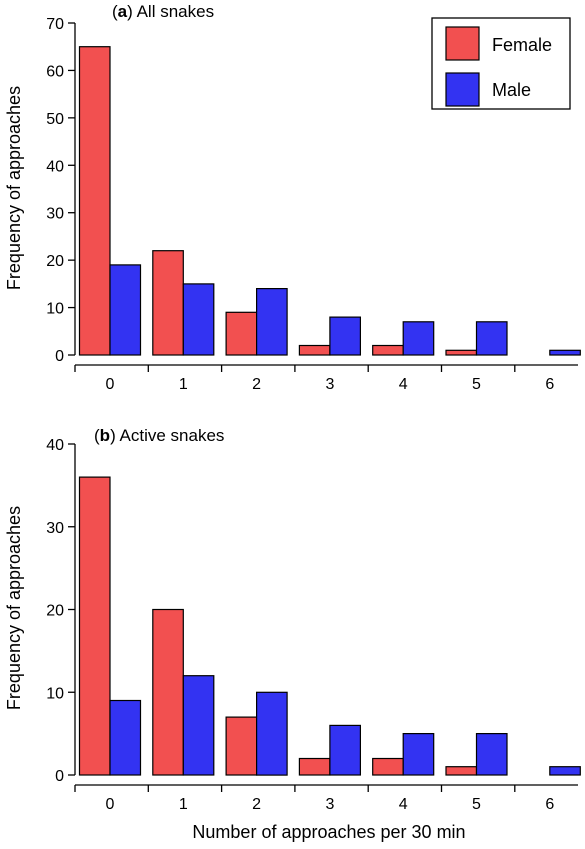 The image size is (585, 849). I want to click on panel-a-xtick-label-4: 4, so click(403, 384).